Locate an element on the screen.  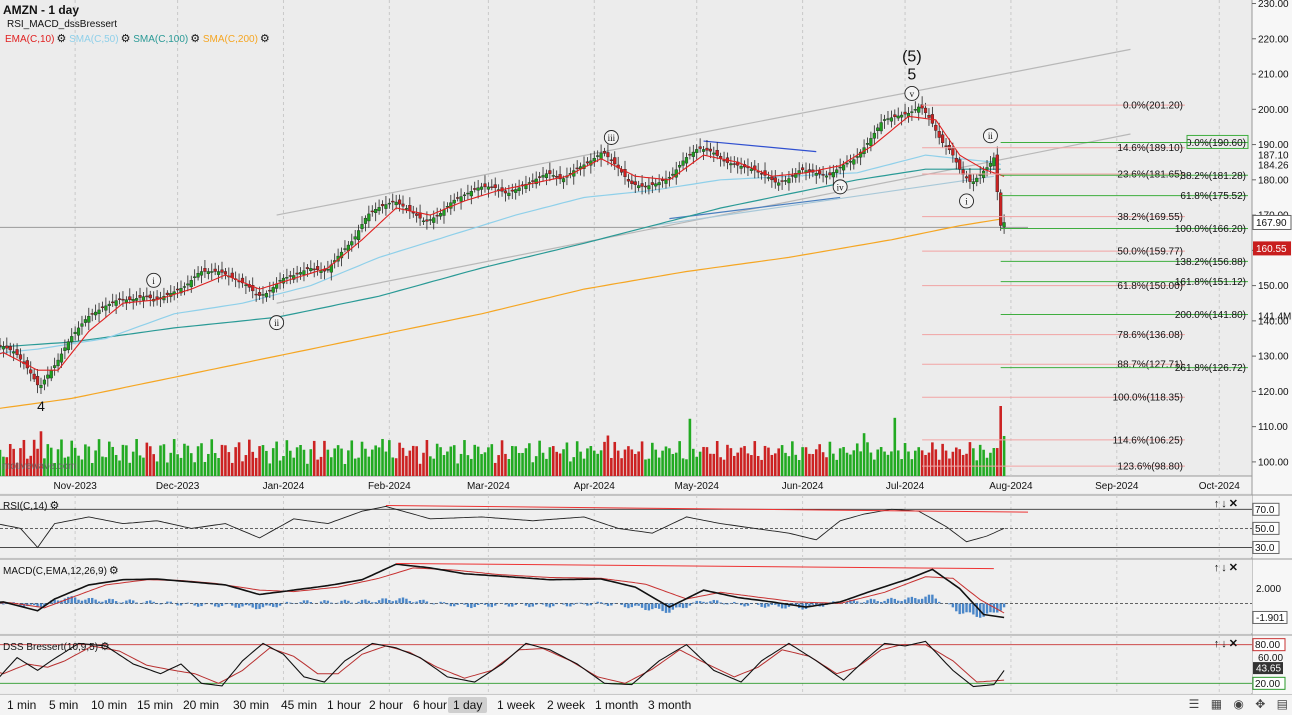
timeframe-1-min: 1 min is located at coordinates (21, 705).